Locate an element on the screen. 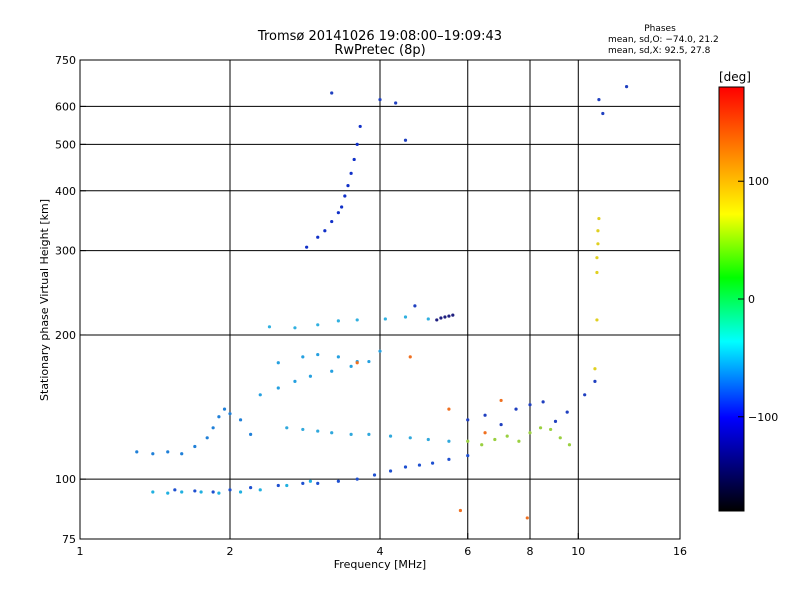 The width and height of the screenshot is (800, 600). y-tick-label: 200 is located at coordinates (65, 335).